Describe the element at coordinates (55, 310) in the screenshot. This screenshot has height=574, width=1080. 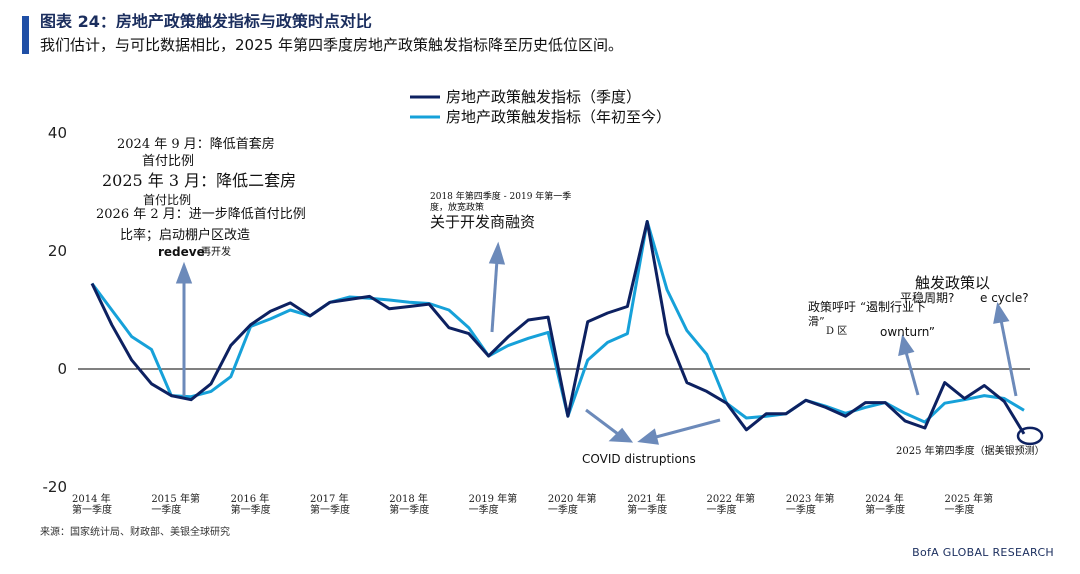
I see `y-axis: 40 20 0 -20` at that location.